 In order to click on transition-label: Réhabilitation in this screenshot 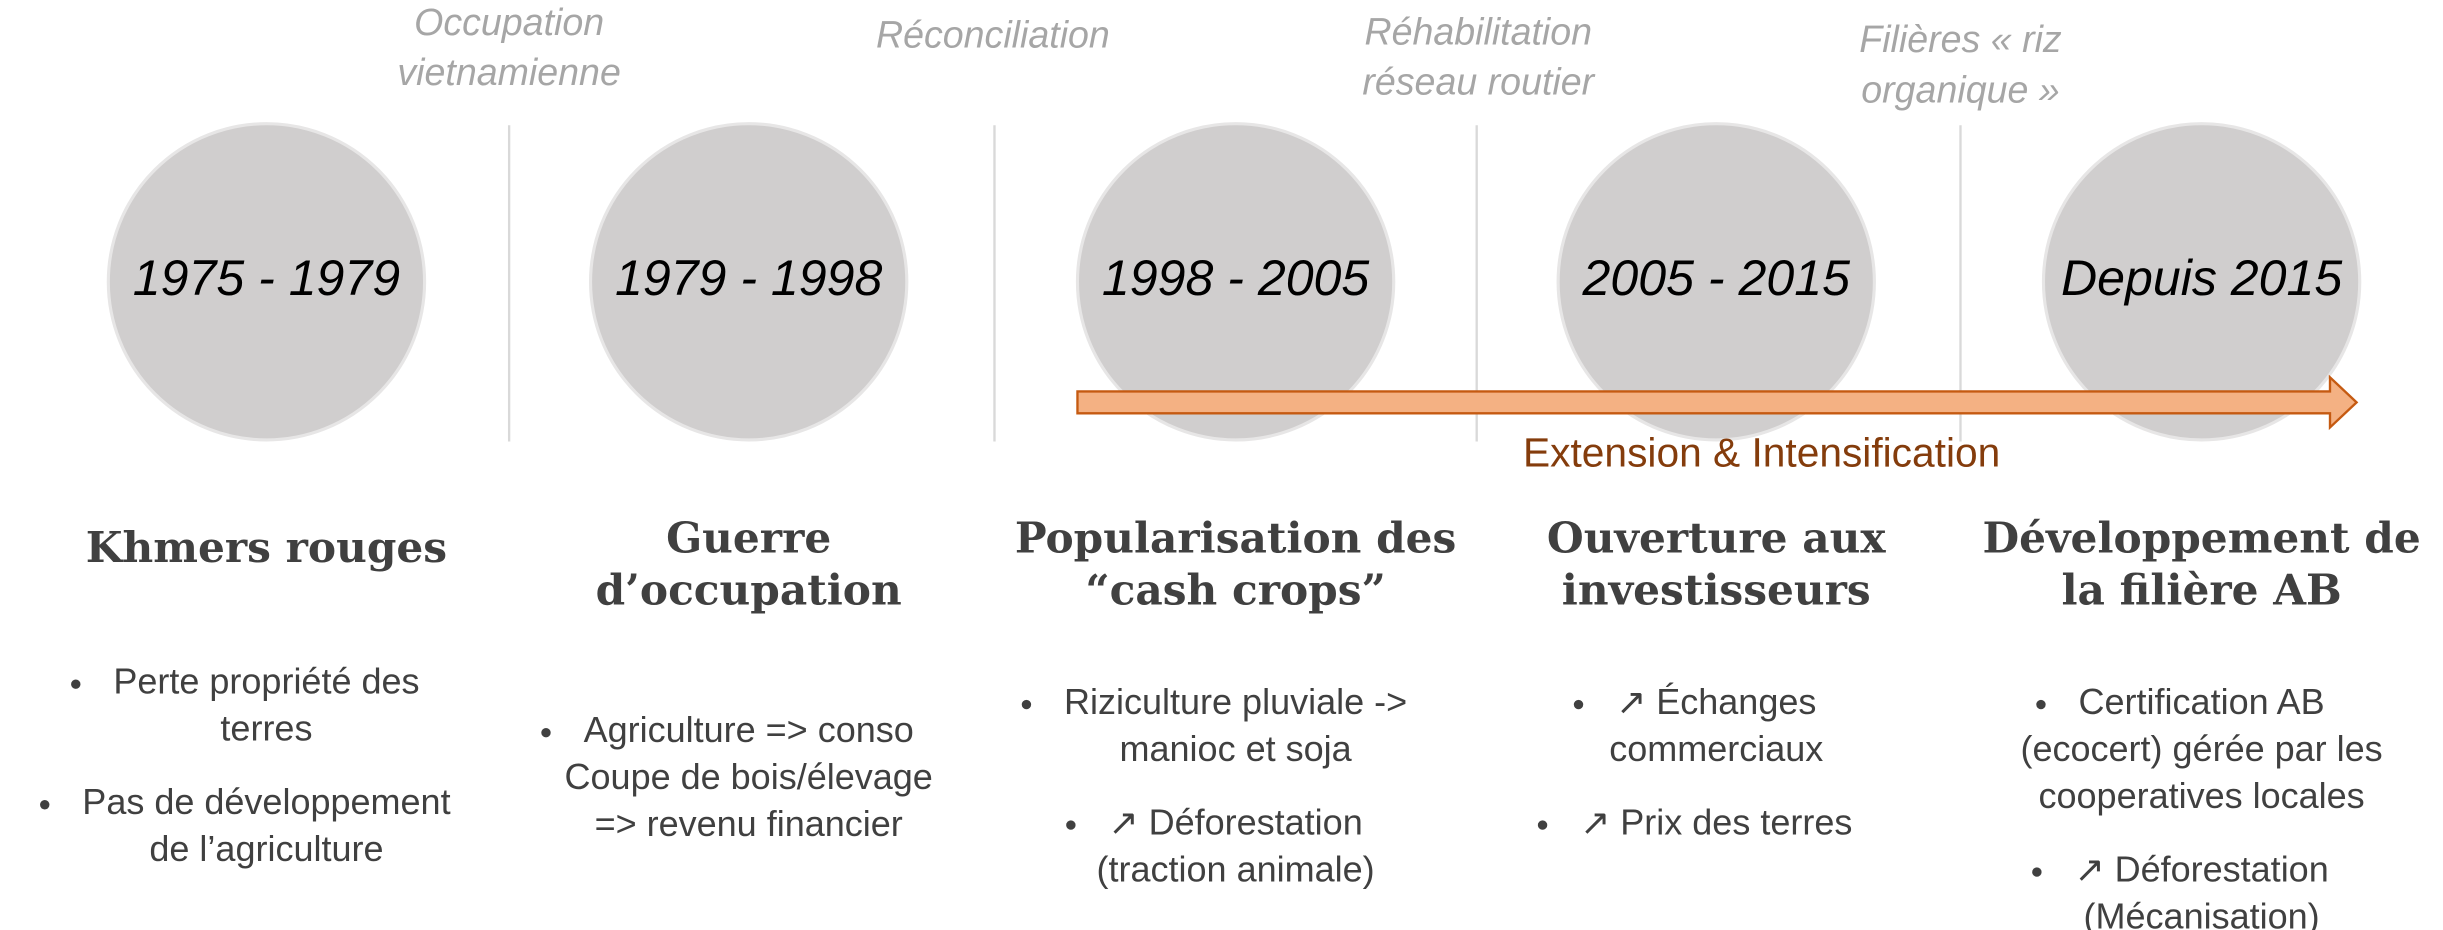, I will do `click(1478, 31)`.